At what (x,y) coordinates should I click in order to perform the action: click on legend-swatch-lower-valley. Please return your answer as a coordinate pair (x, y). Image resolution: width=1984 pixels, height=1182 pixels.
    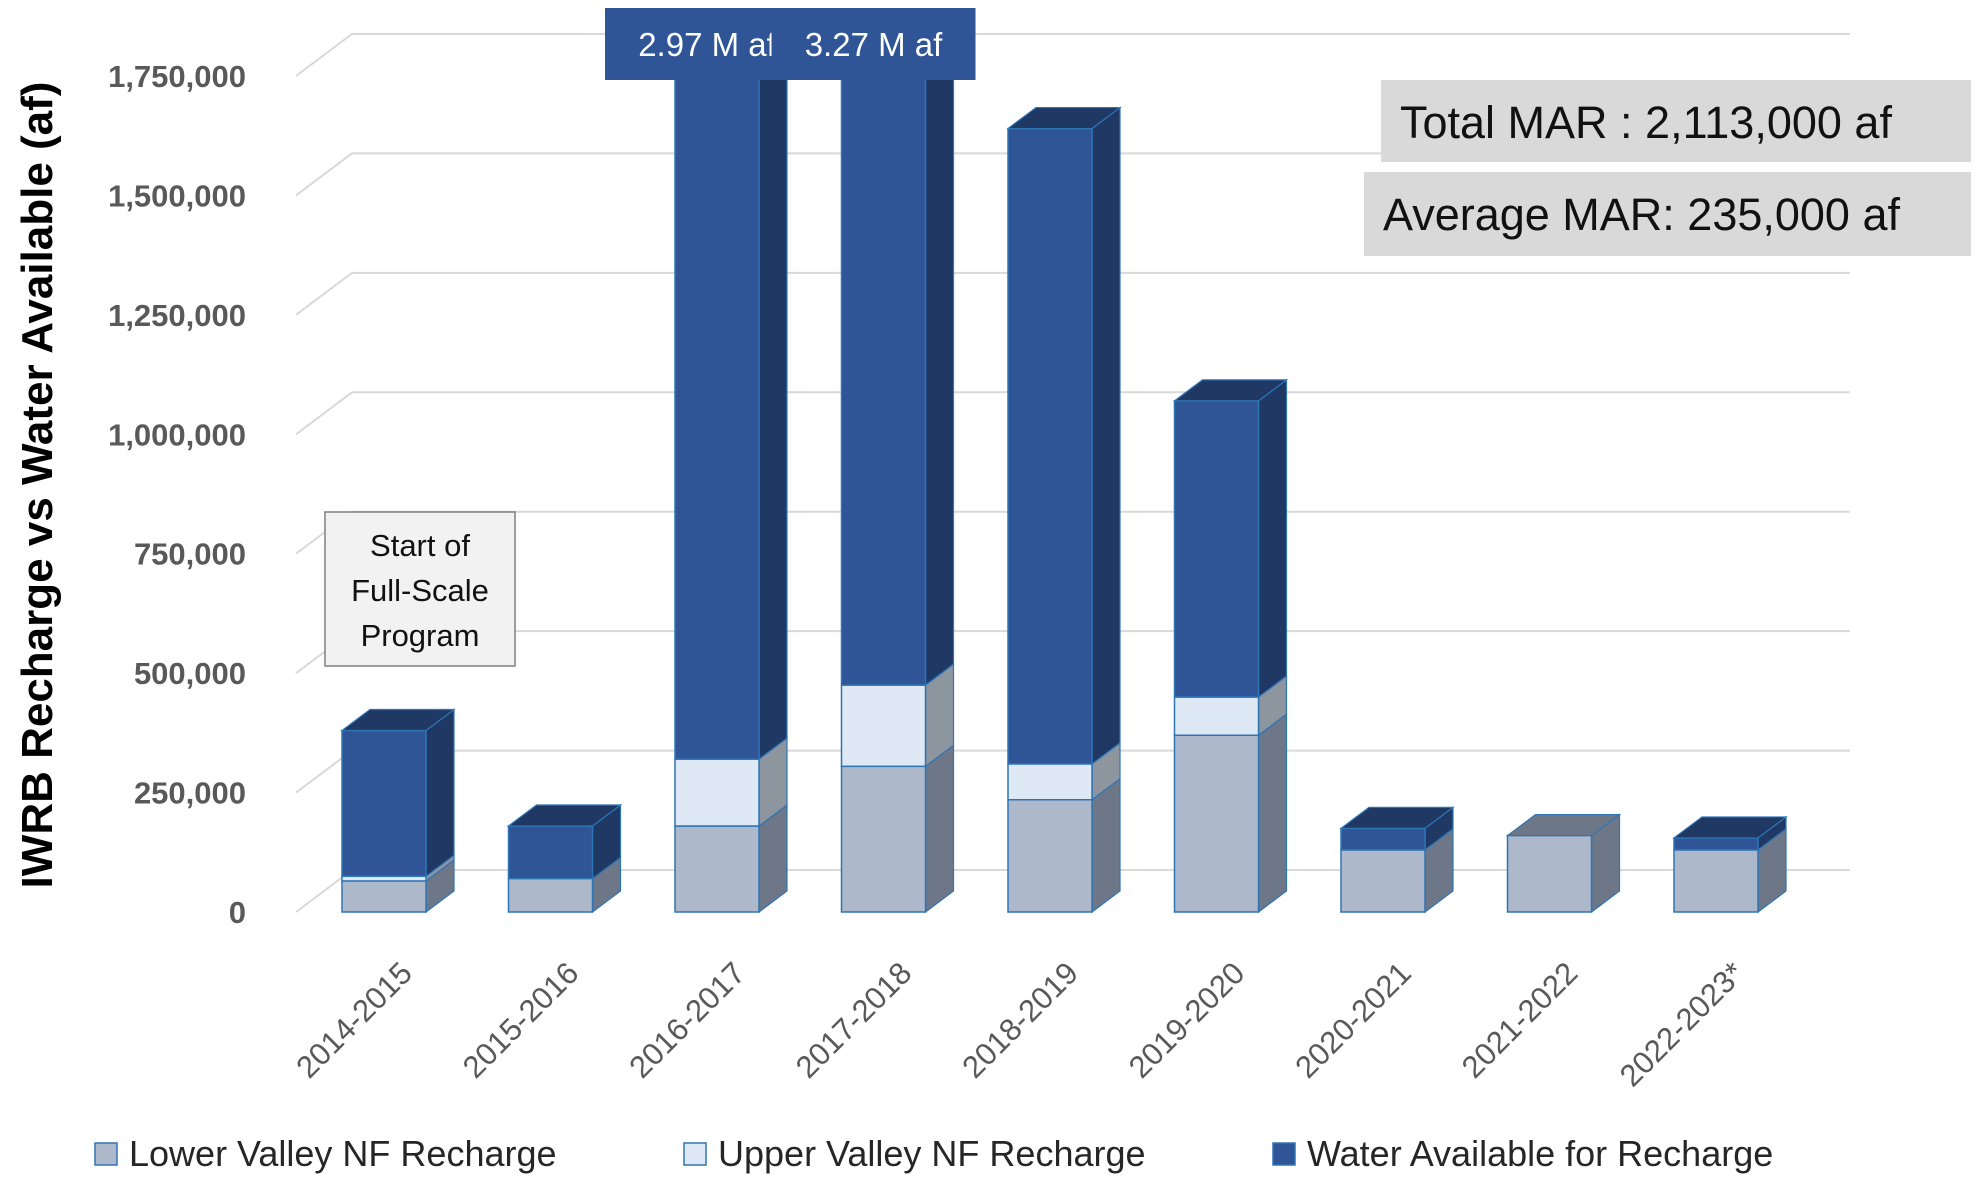
    Looking at the image, I should click on (106, 1154).